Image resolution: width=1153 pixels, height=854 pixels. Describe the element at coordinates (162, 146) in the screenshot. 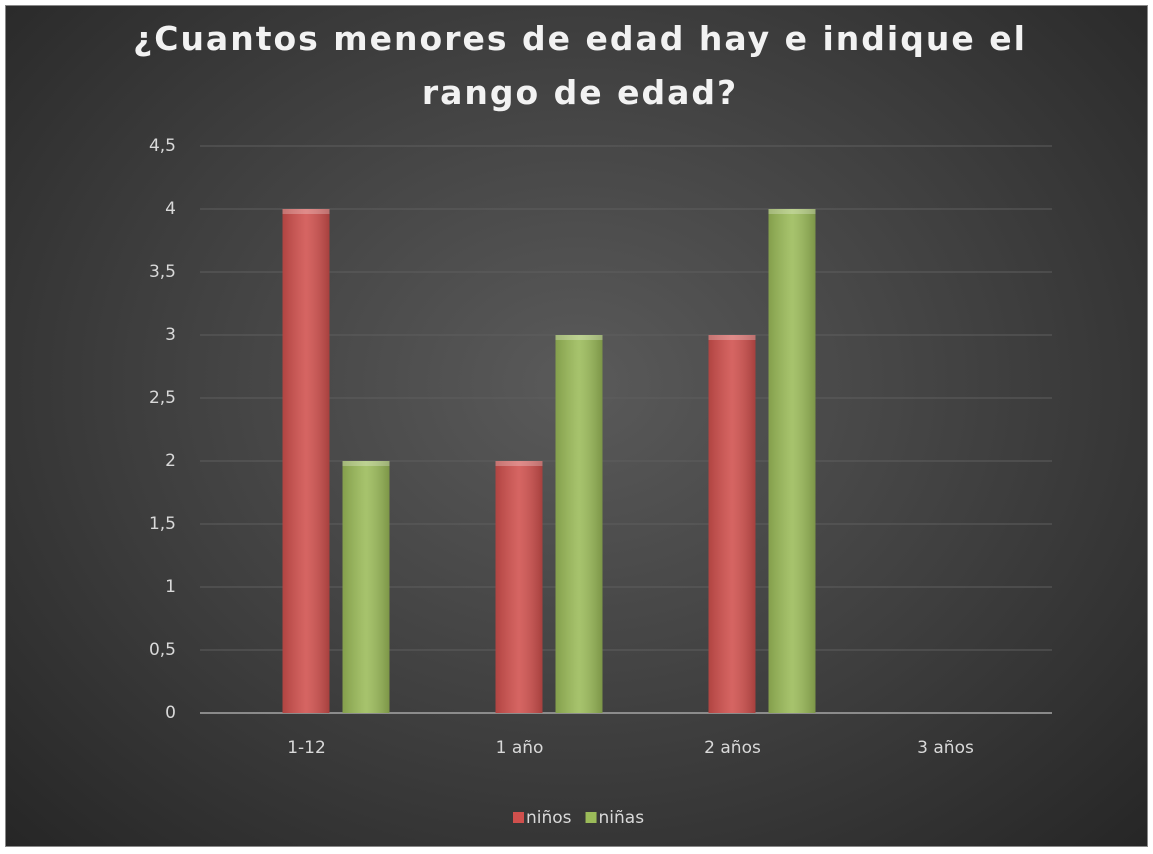

I see `y-tick-label: 4,5` at that location.